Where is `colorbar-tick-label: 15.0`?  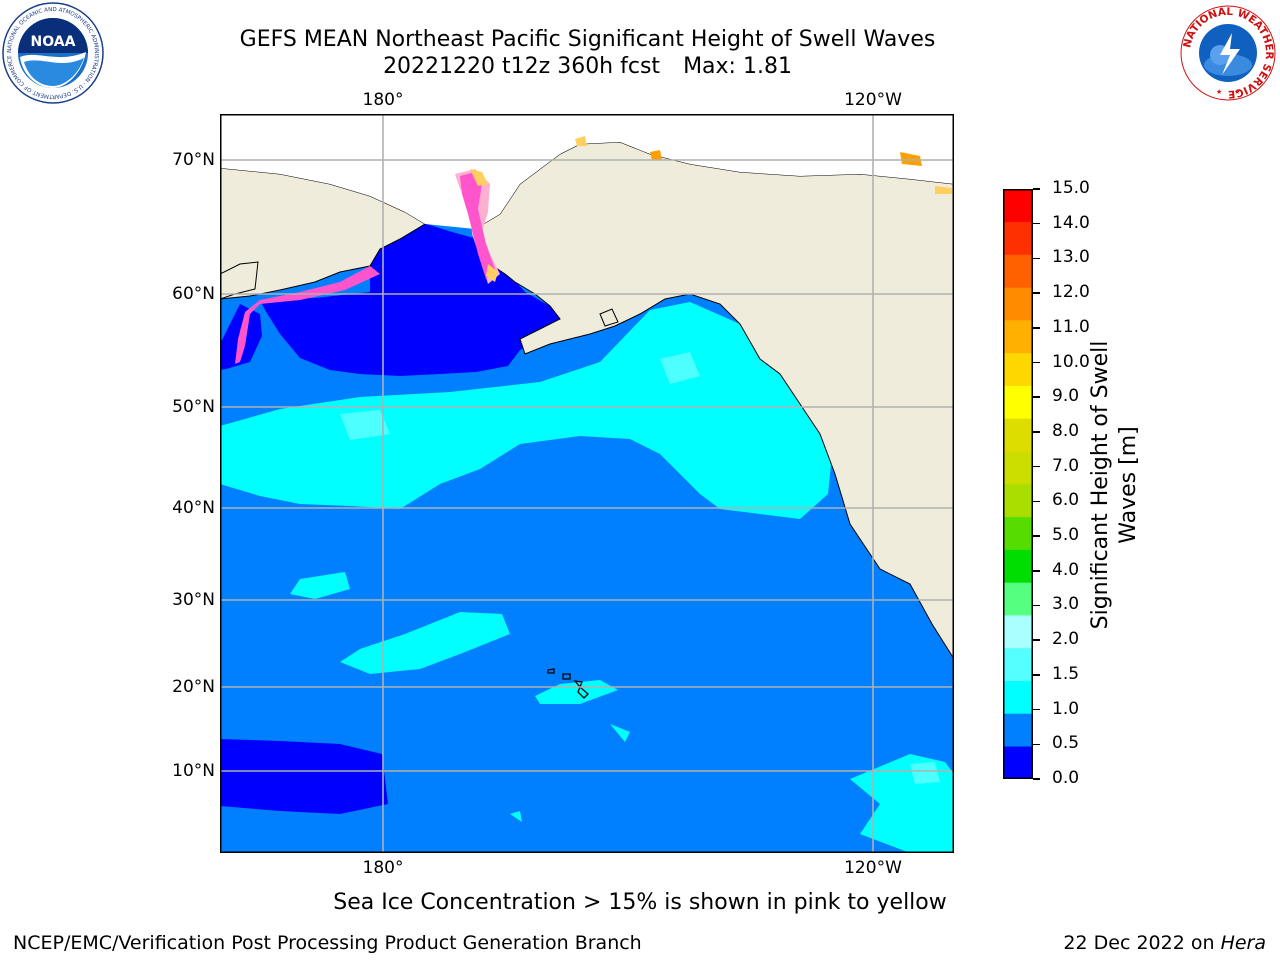
colorbar-tick-label: 15.0 is located at coordinates (1071, 188).